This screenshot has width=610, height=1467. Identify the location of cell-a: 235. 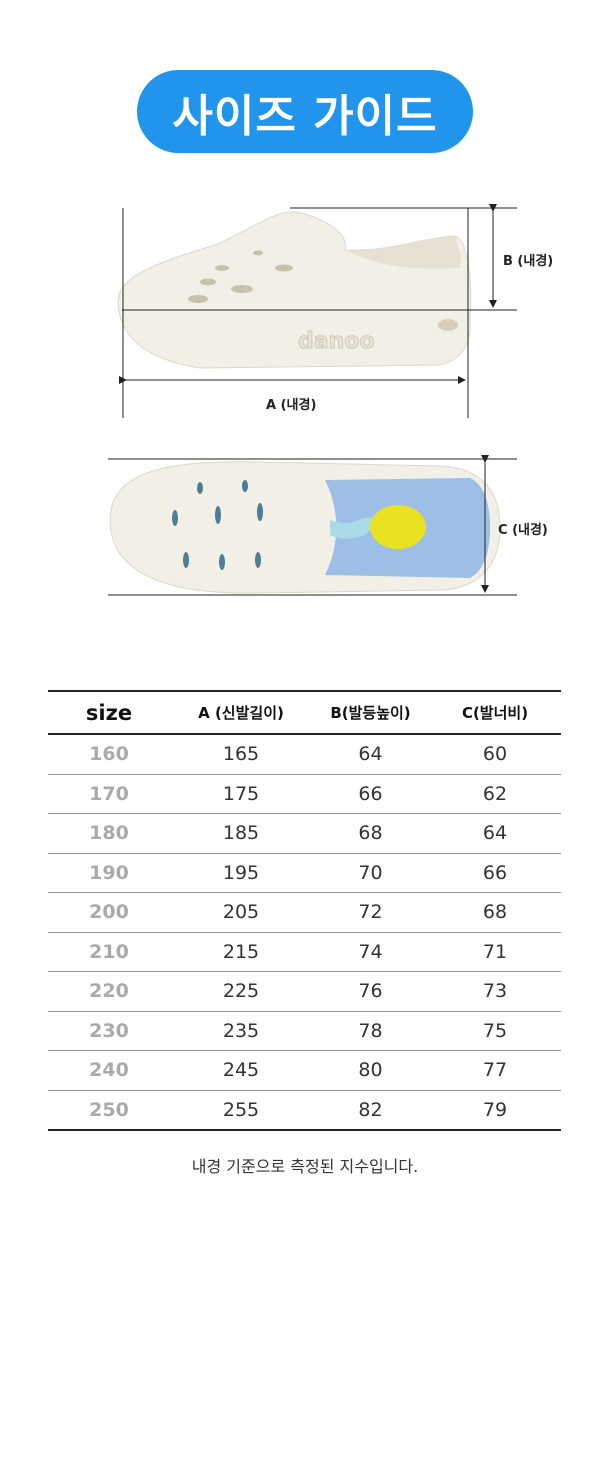
(241, 1031).